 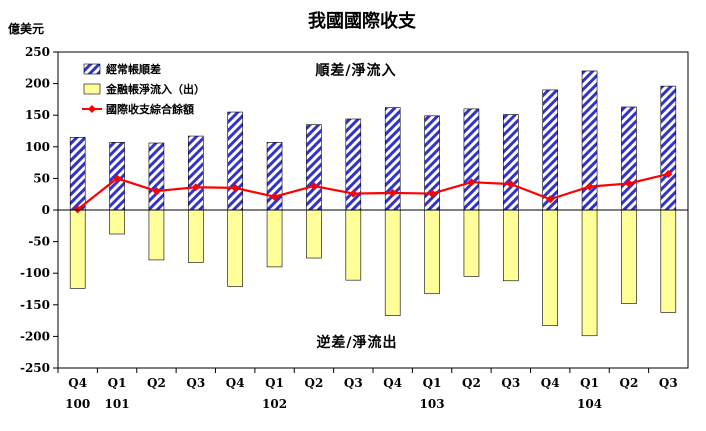 I want to click on y-tick-label: -200, so click(x=35, y=336).